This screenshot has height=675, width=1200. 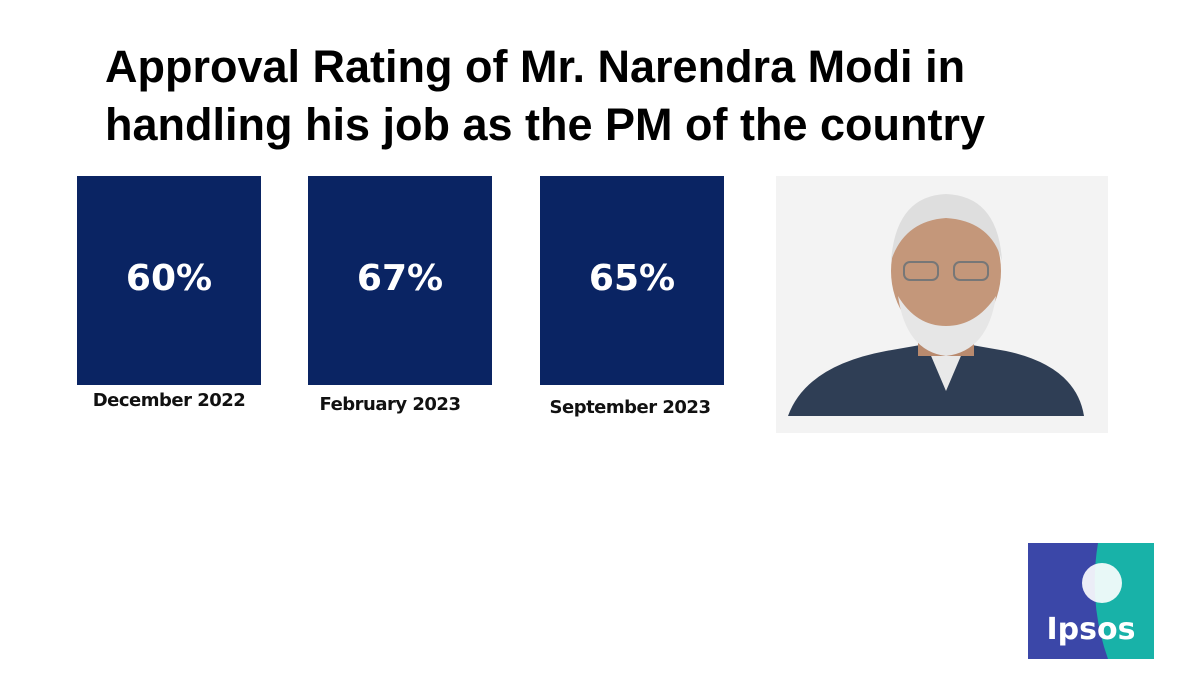 What do you see at coordinates (1091, 601) in the screenshot?
I see `ipsos-logo: Ipsos` at bounding box center [1091, 601].